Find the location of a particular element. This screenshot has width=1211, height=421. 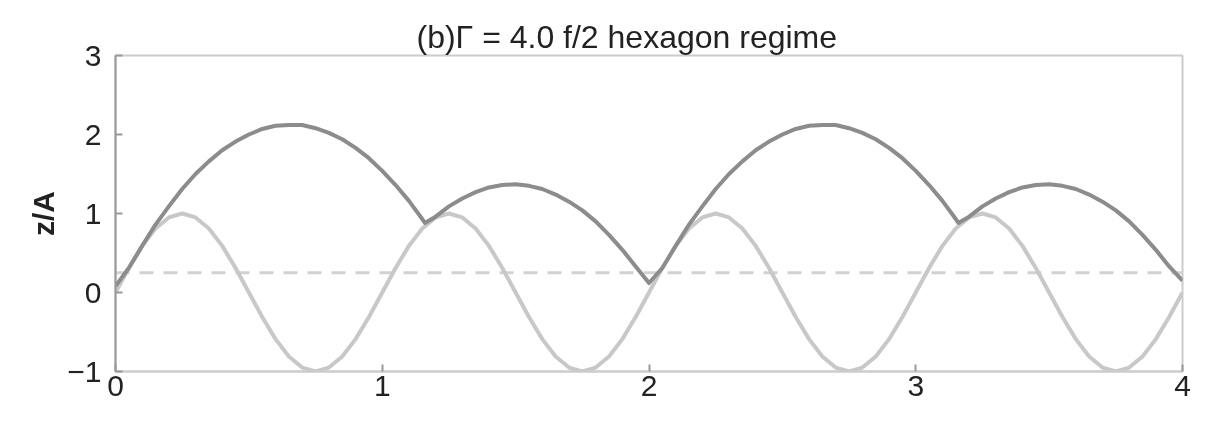

x-tick-label: 2 is located at coordinates (649, 385).